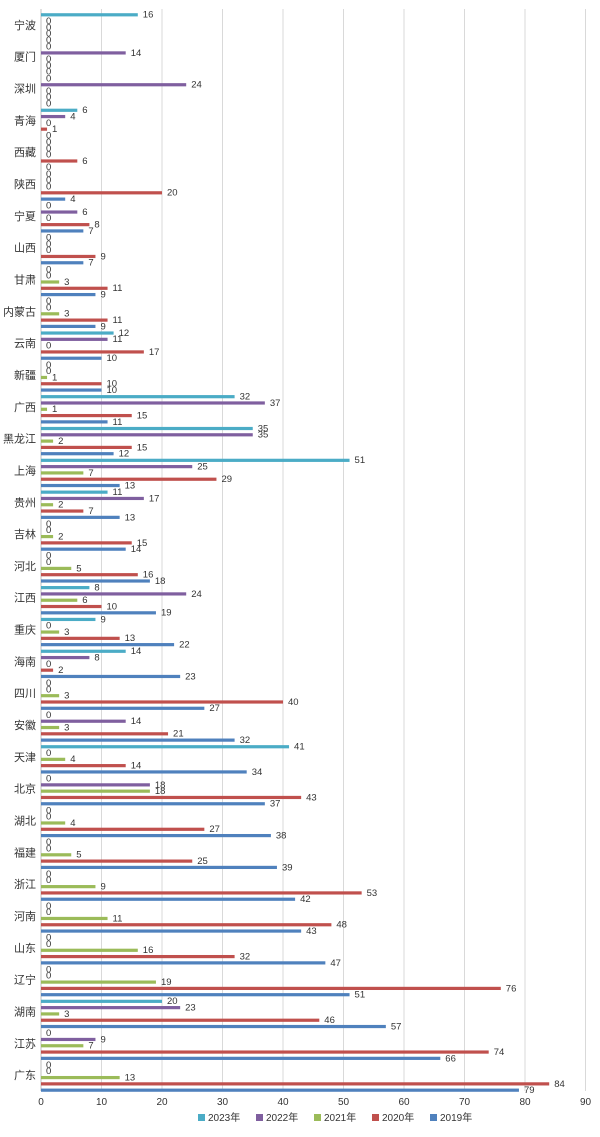 This screenshot has height=1137, width=600. I want to click on category-label: 深圳, so click(25, 89).